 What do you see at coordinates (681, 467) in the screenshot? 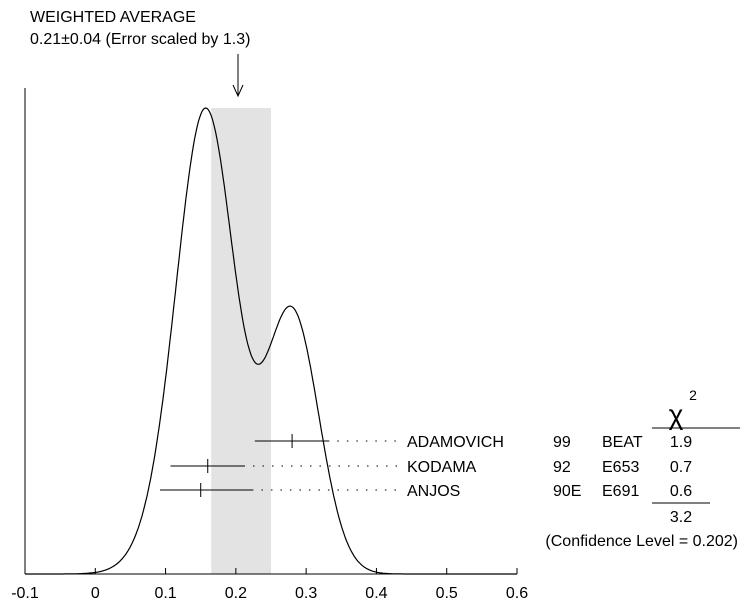
I see `measurement-chi2: 0.7` at bounding box center [681, 467].